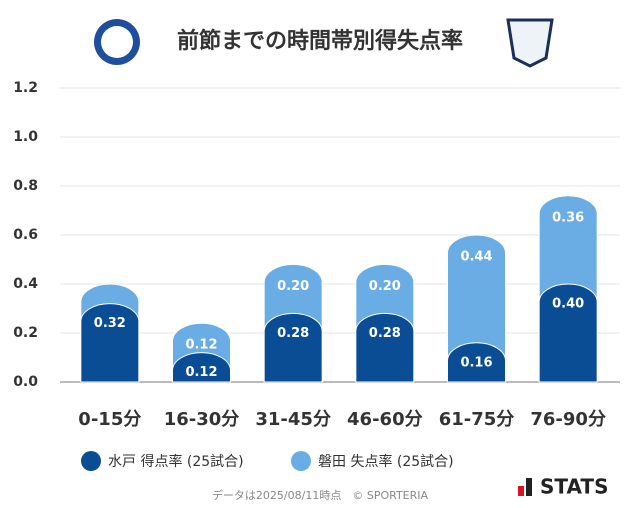 This screenshot has width=641, height=508. What do you see at coordinates (110, 323) in the screenshot?
I see `data-label: 0.32` at bounding box center [110, 323].